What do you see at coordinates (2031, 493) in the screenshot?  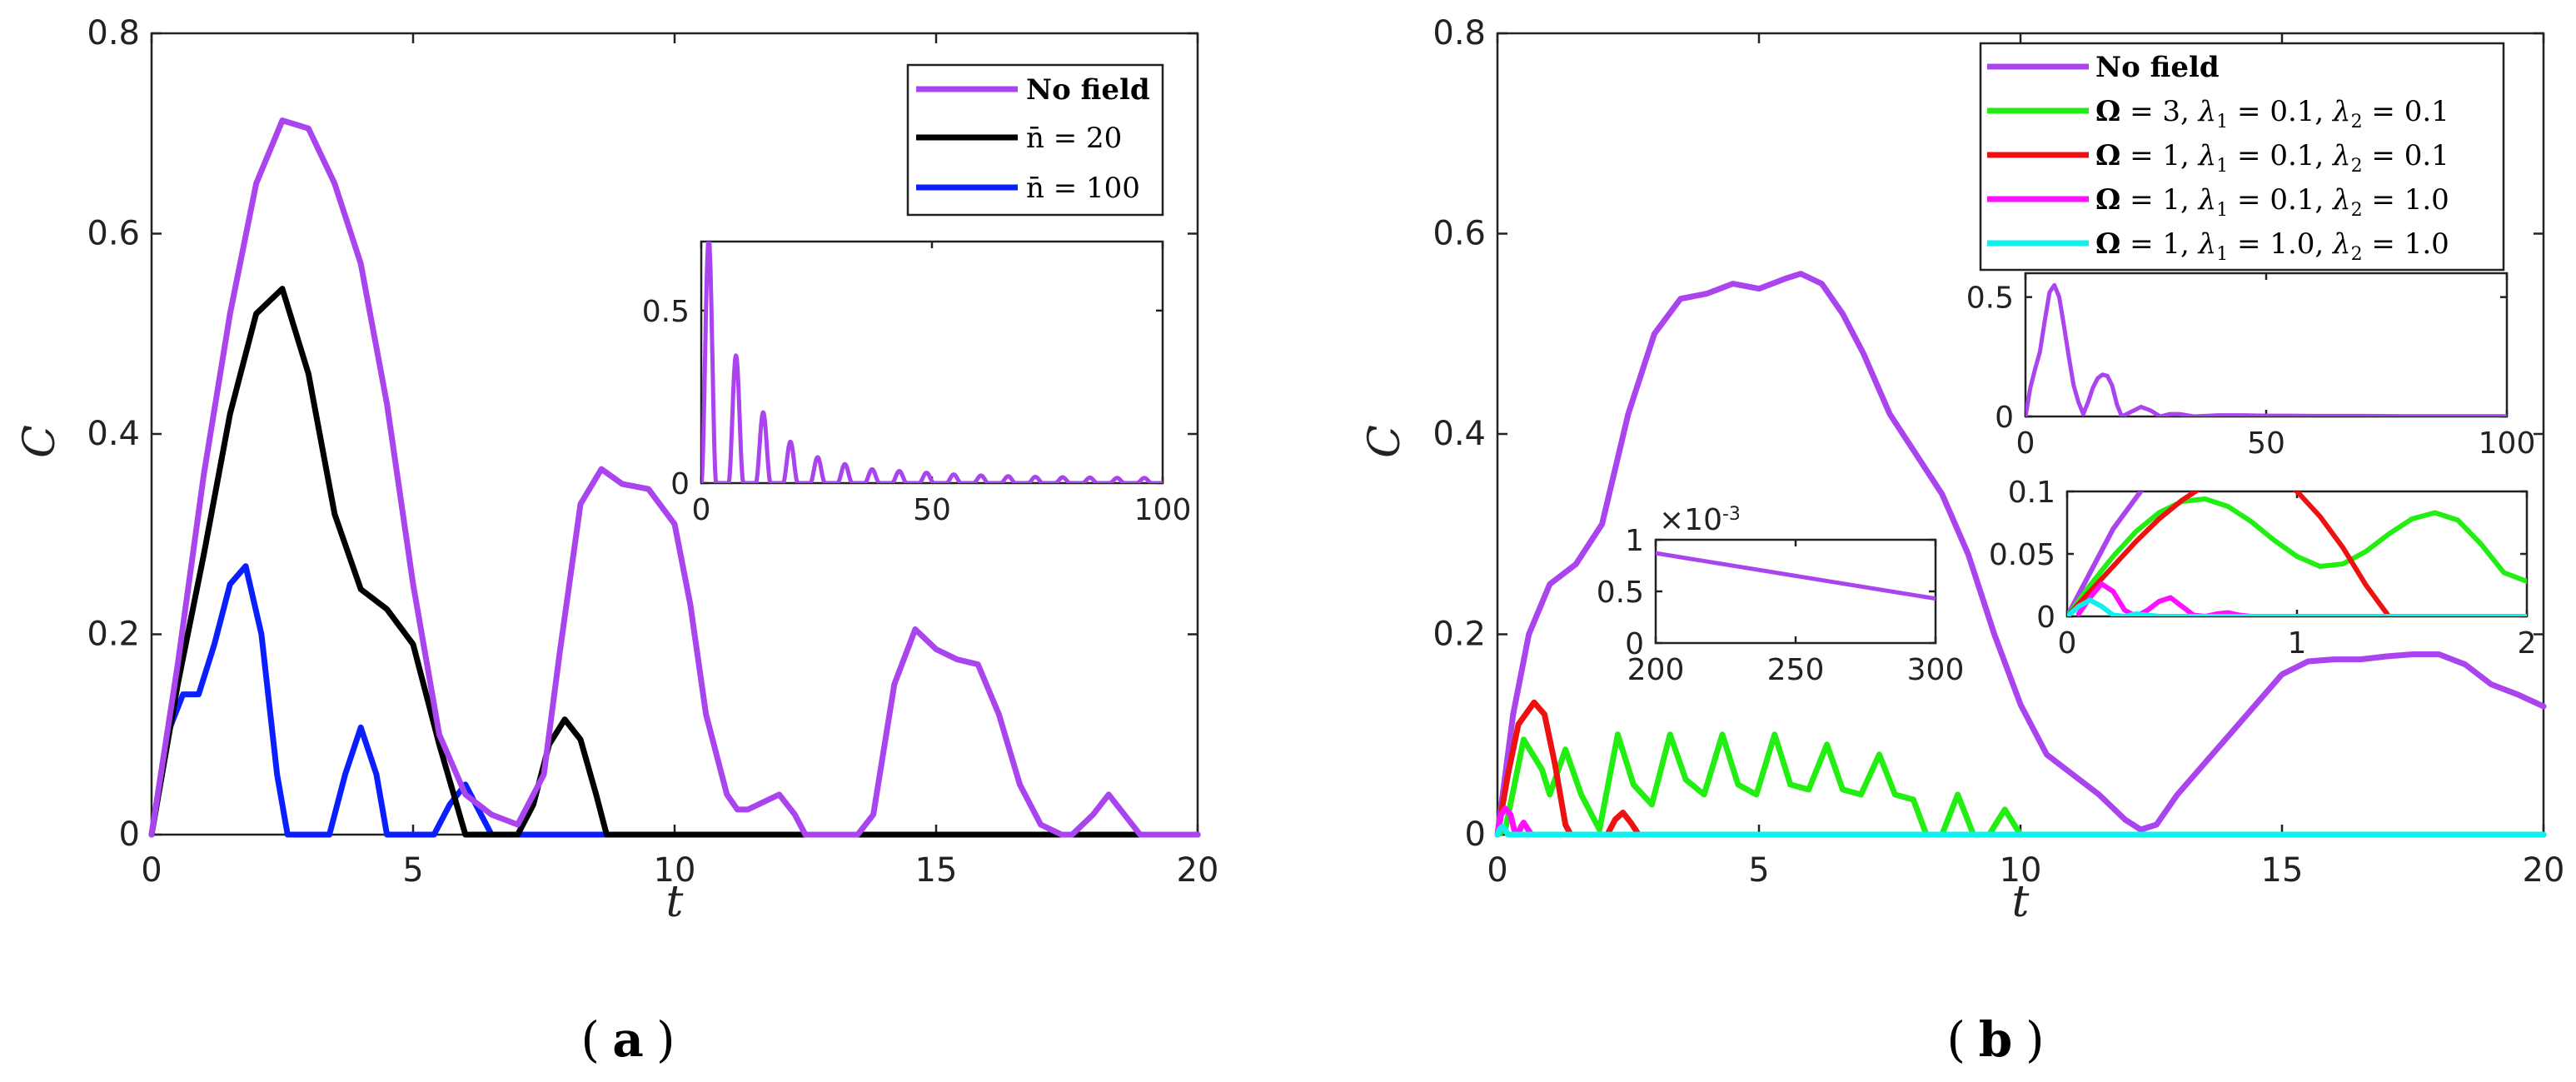 I see `panel-b-inset-bottom-ytick-label: 0.1` at bounding box center [2031, 493].